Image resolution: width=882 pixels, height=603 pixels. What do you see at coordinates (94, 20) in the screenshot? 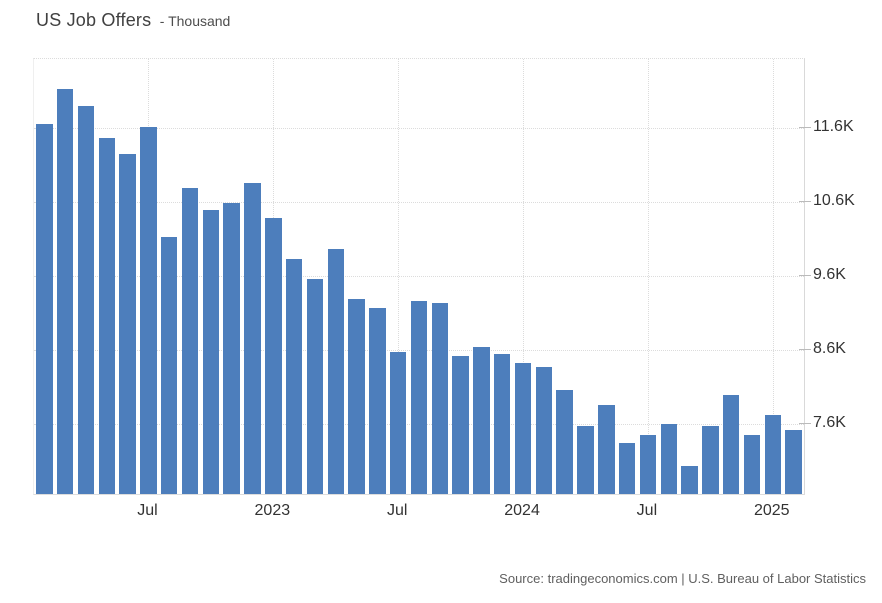
I see `chart-title: US Job Offers` at bounding box center [94, 20].